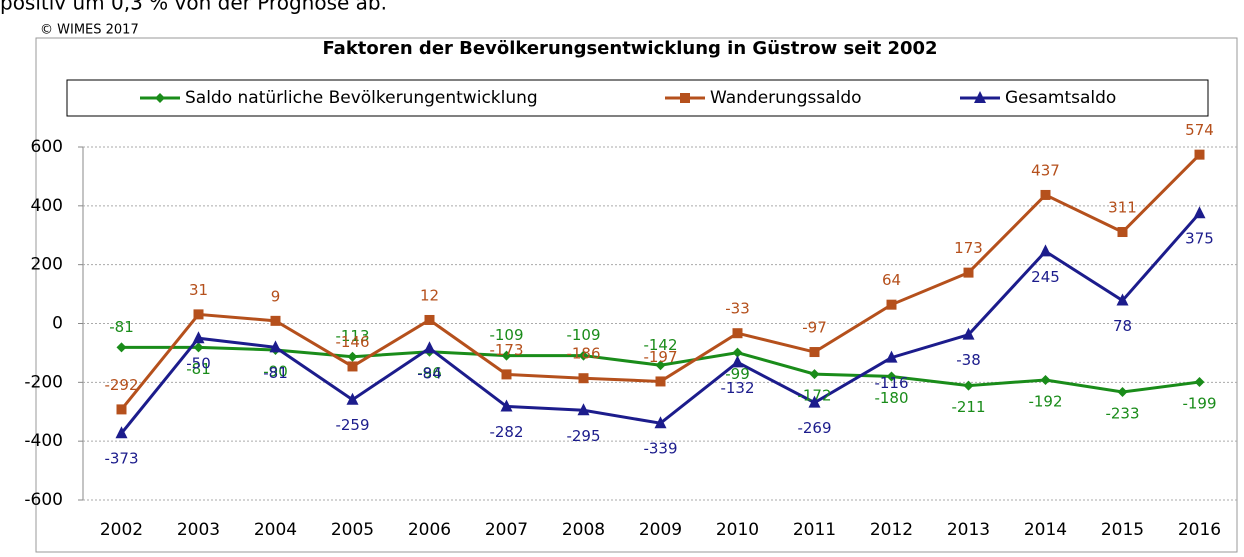 The height and width of the screenshot is (557, 1244). I want to click on data-label: -186, so click(583, 354).